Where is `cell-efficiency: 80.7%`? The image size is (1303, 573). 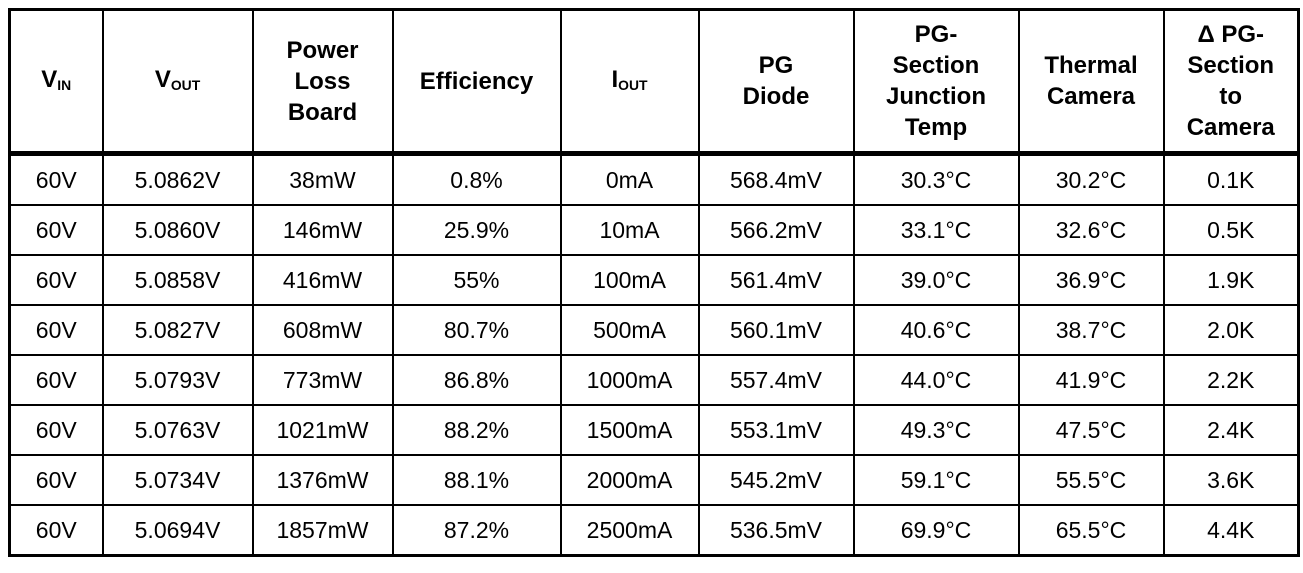 cell-efficiency: 80.7% is located at coordinates (476, 330).